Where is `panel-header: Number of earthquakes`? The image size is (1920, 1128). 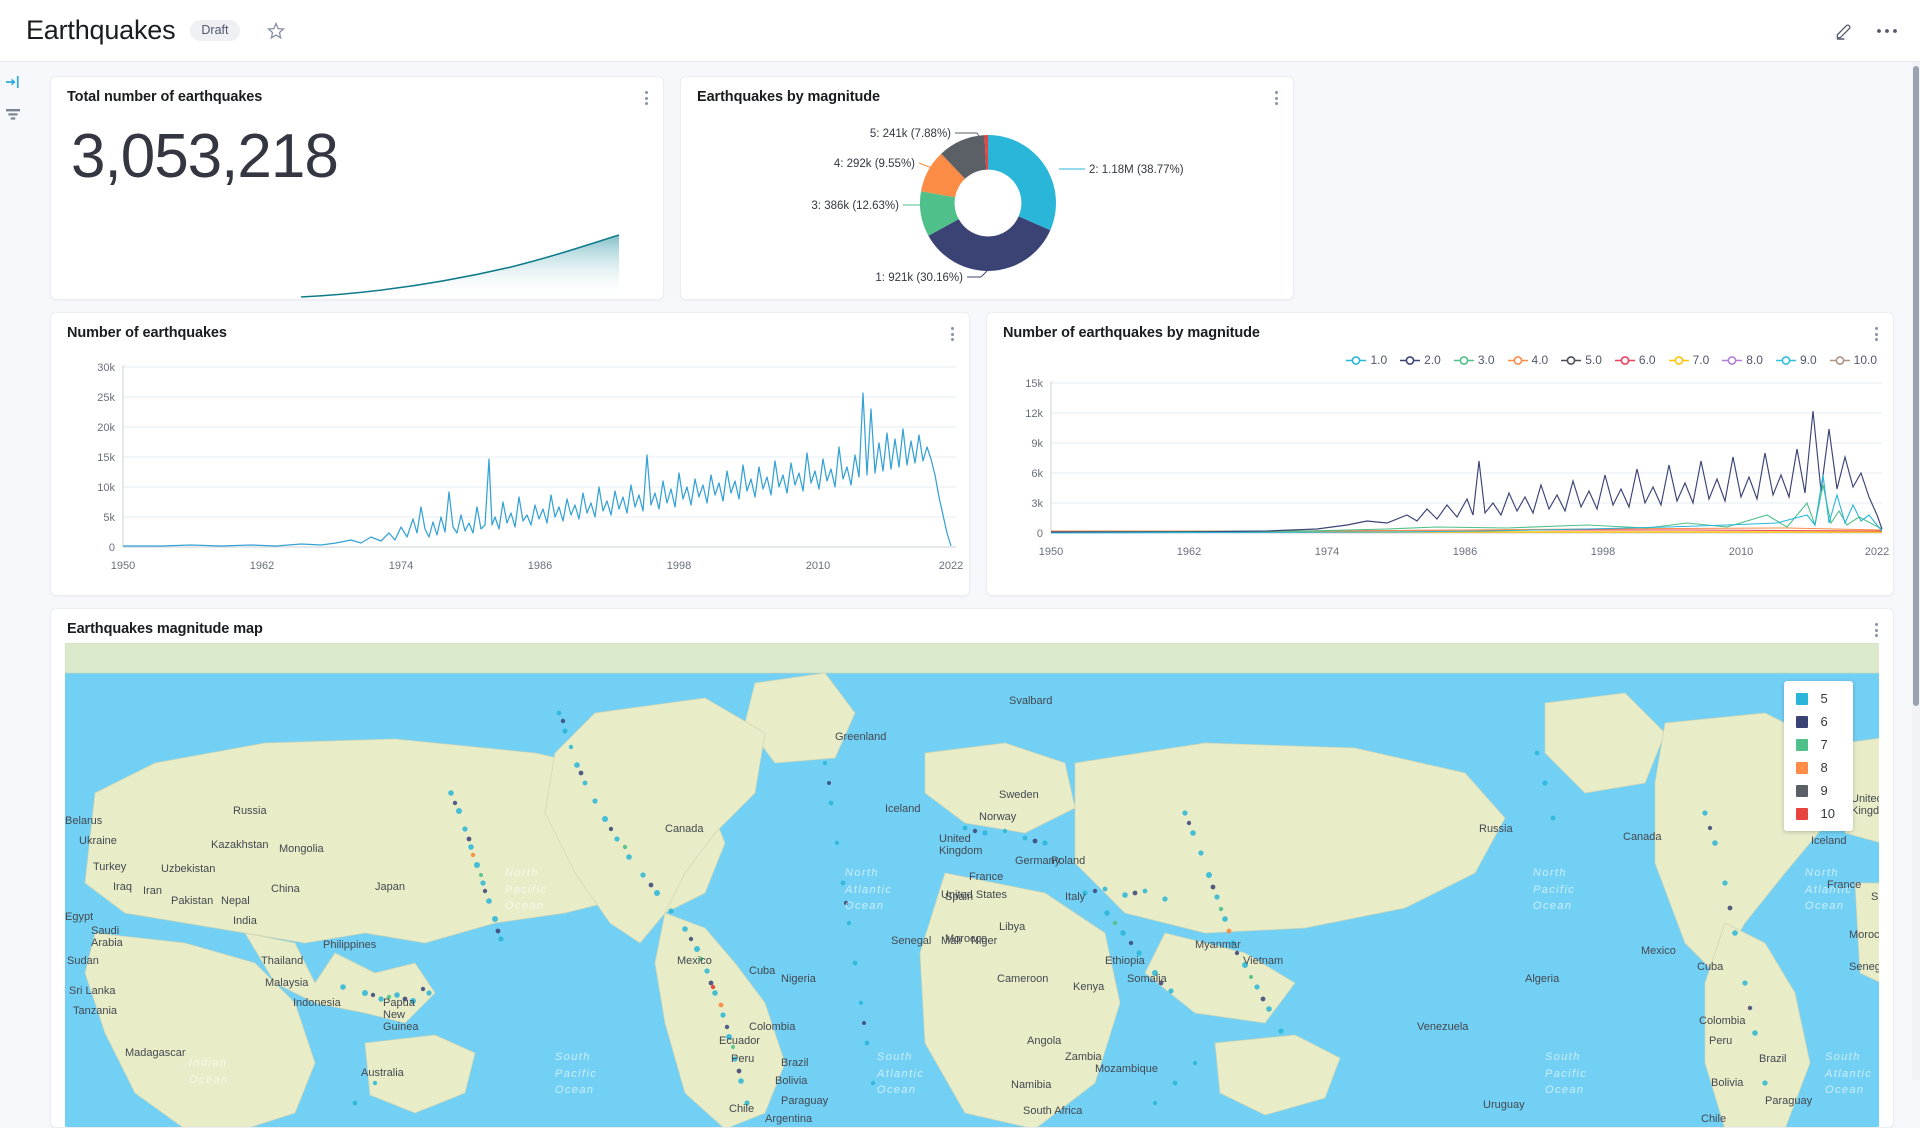
panel-header: Number of earthquakes is located at coordinates (510, 329).